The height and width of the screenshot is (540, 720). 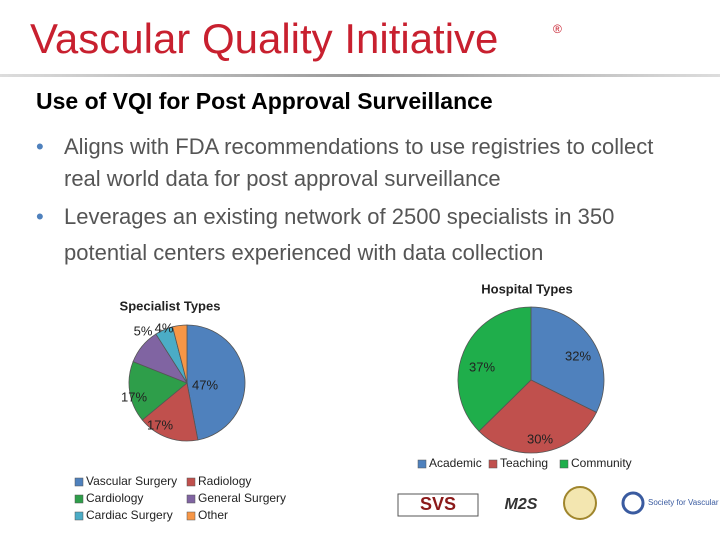 I want to click on logo-svm-icon, so click(x=633, y=503).